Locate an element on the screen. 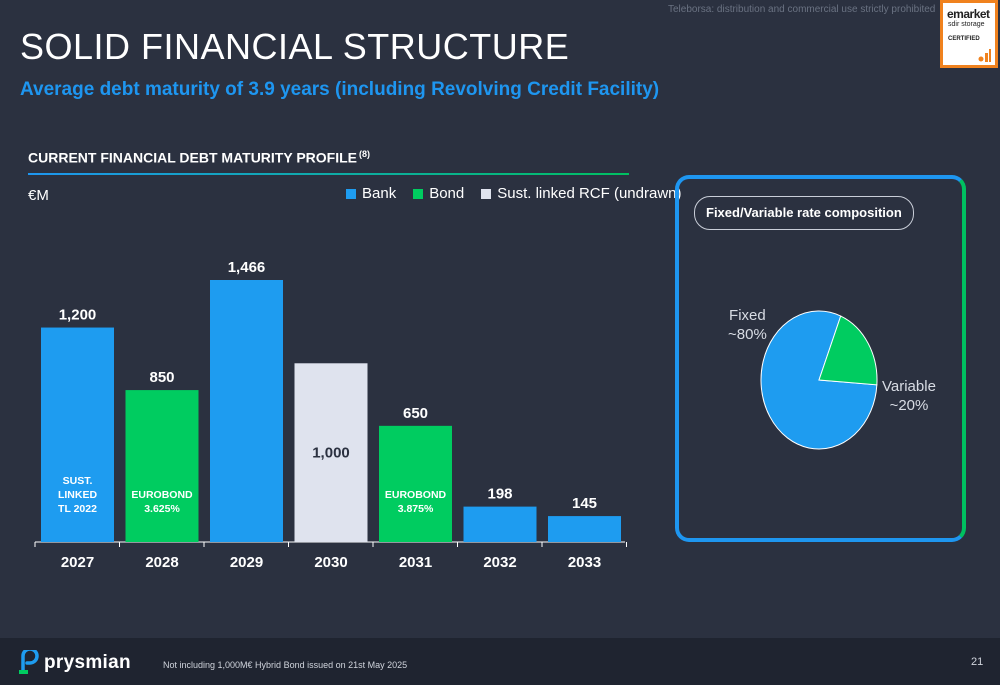 The width and height of the screenshot is (1000, 685). legend-swatch-rcf is located at coordinates (486, 193).